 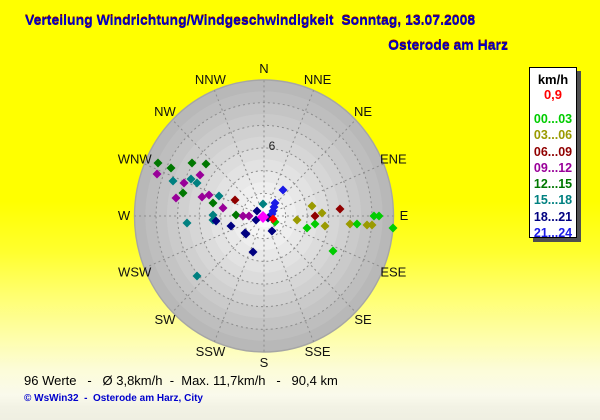 What do you see at coordinates (363, 319) in the screenshot?
I see `compass-label: SE` at bounding box center [363, 319].